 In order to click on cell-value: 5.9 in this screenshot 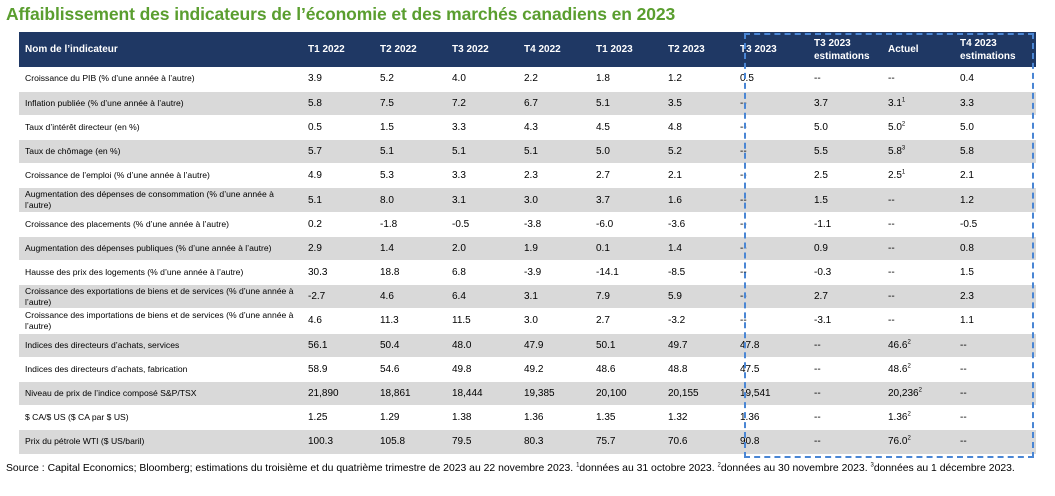, I will do `click(675, 297)`.